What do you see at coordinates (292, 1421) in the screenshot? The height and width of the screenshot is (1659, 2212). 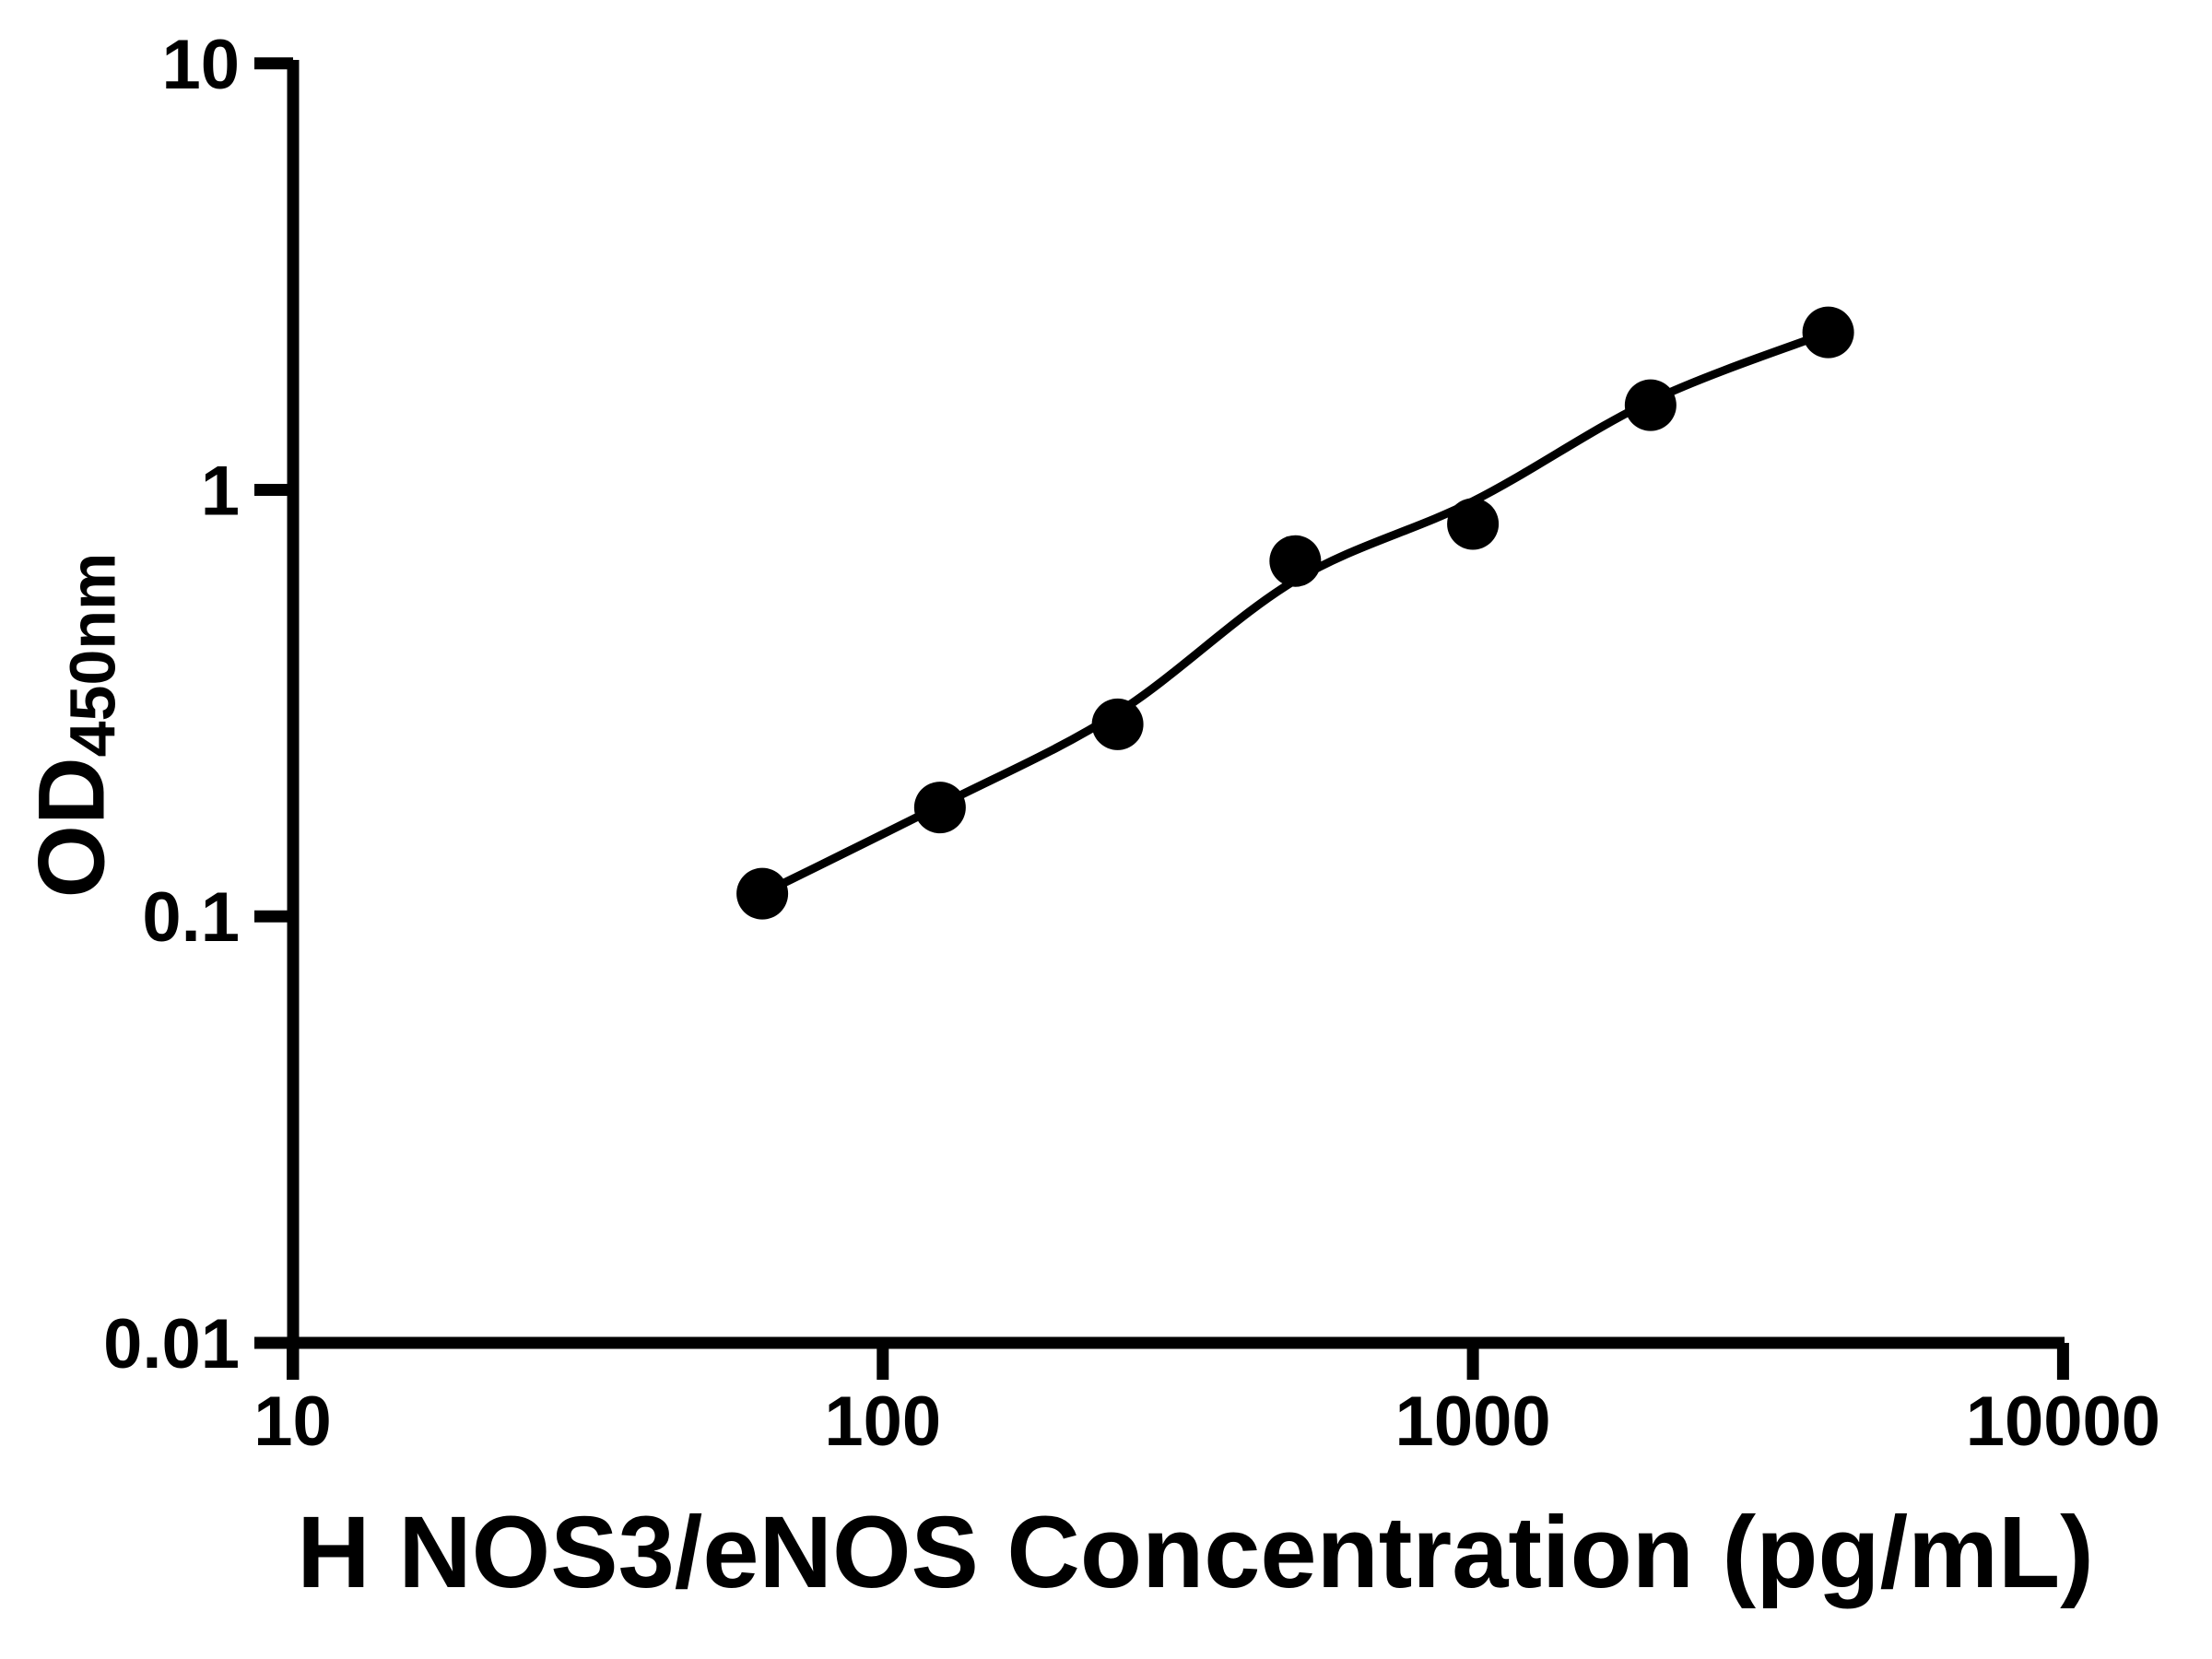 I see `x-tick-label: 10` at bounding box center [292, 1421].